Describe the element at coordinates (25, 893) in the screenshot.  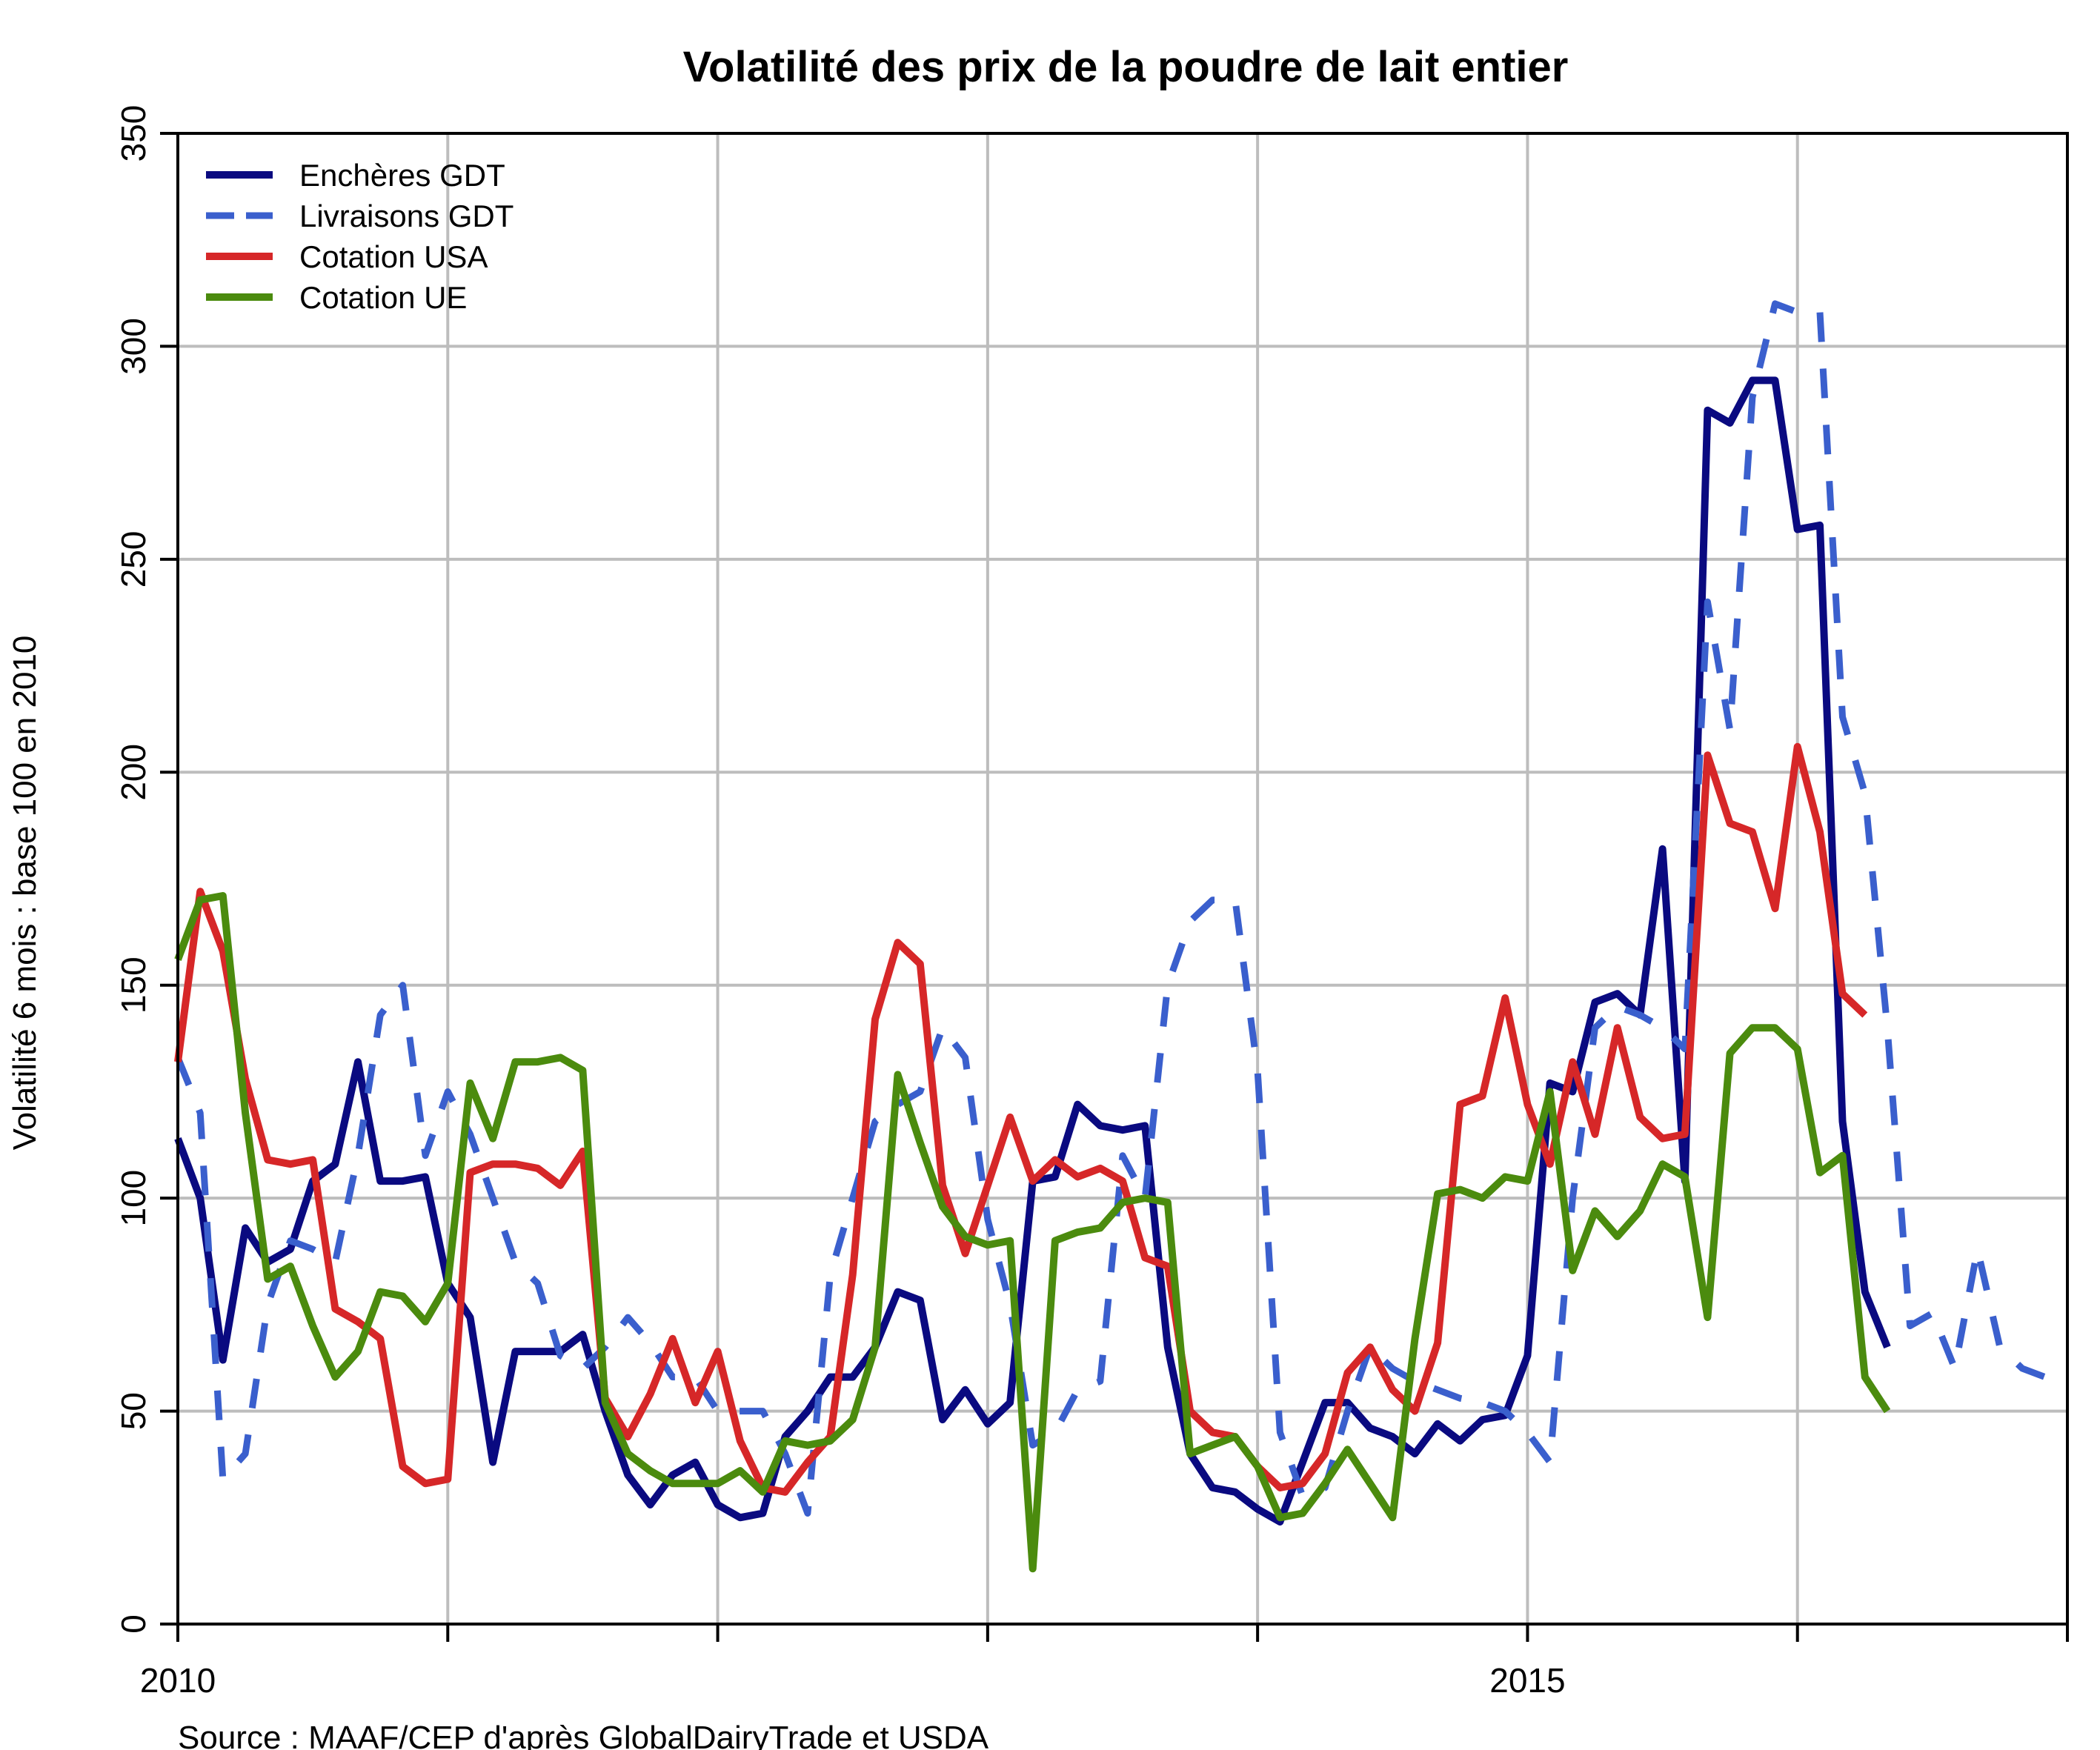
I see `y-axis-label: Volatilité 6 mois : base 100 en 2010` at that location.